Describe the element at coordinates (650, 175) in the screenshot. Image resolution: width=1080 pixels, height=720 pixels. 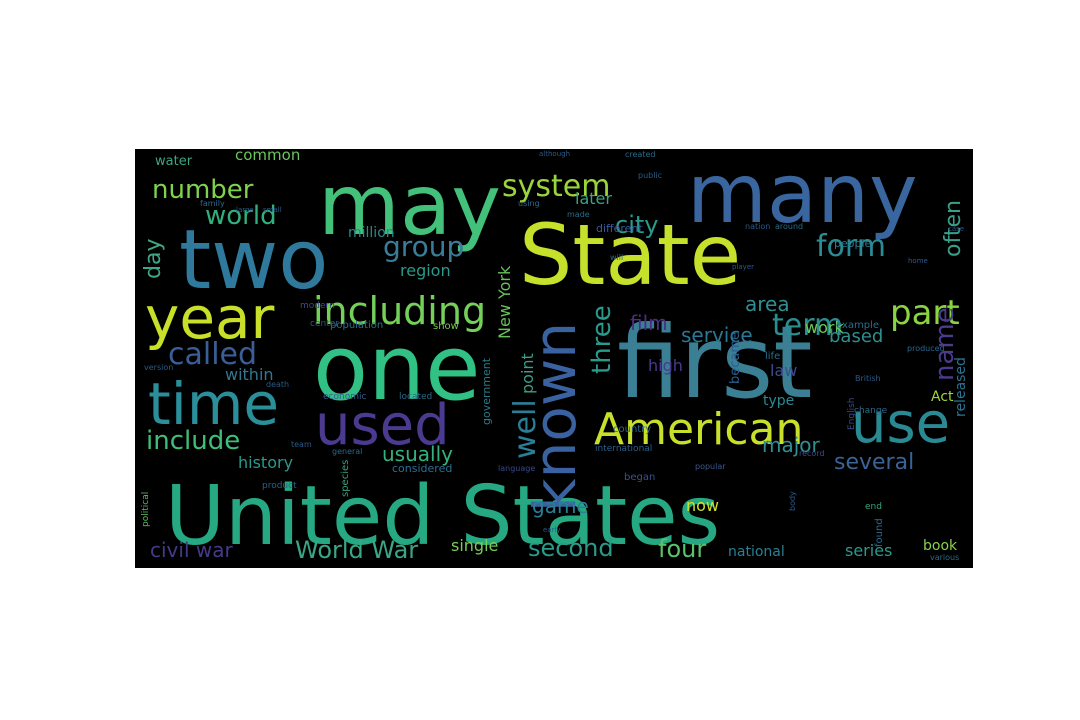
I see `word-public: public` at that location.